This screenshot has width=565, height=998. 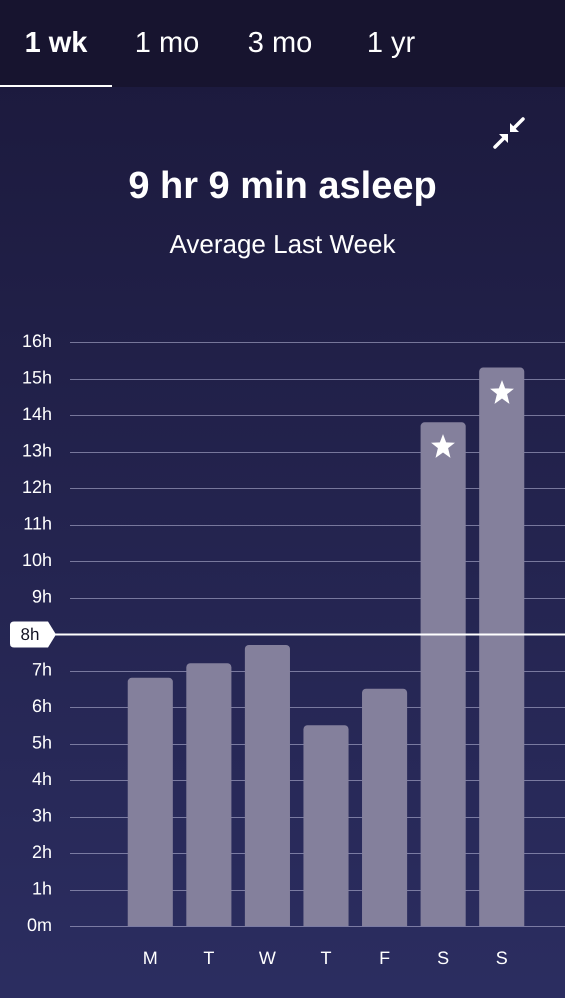 I want to click on y-tick-label: 14h, so click(x=37, y=414).